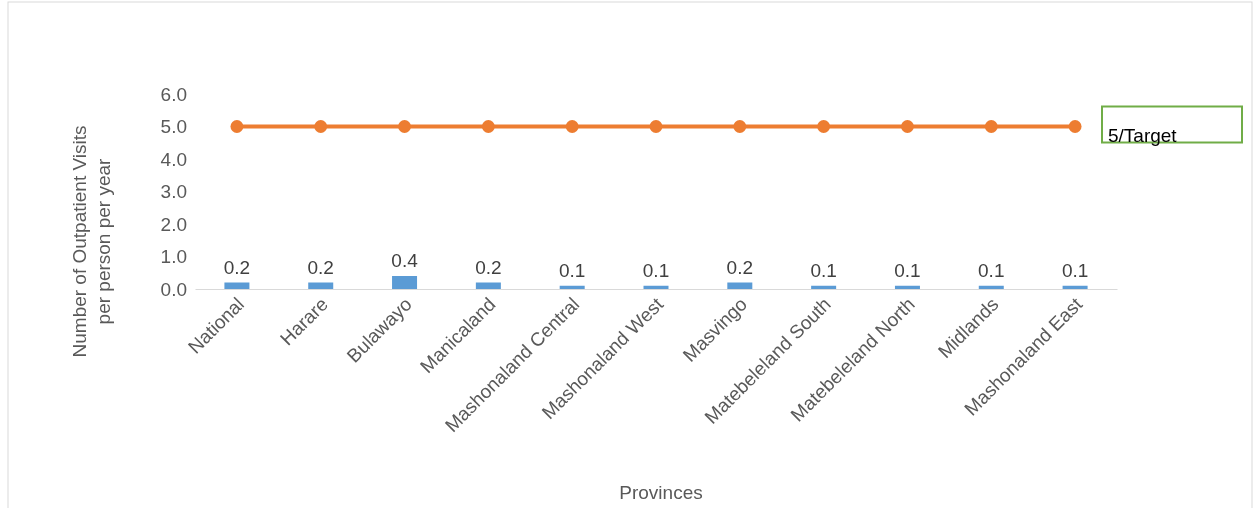 This screenshot has height=508, width=1254. What do you see at coordinates (1143, 135) in the screenshot?
I see `series-label: 5/Target` at bounding box center [1143, 135].